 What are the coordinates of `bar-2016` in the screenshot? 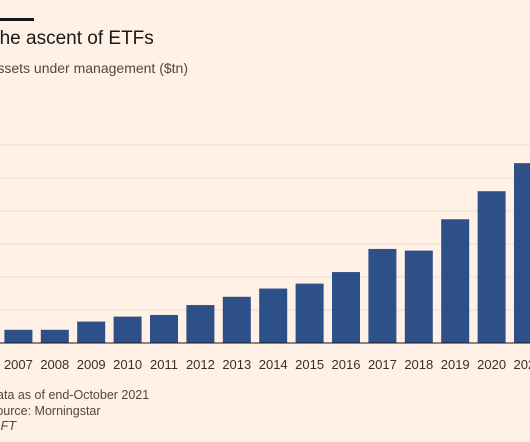 It's located at (346, 307).